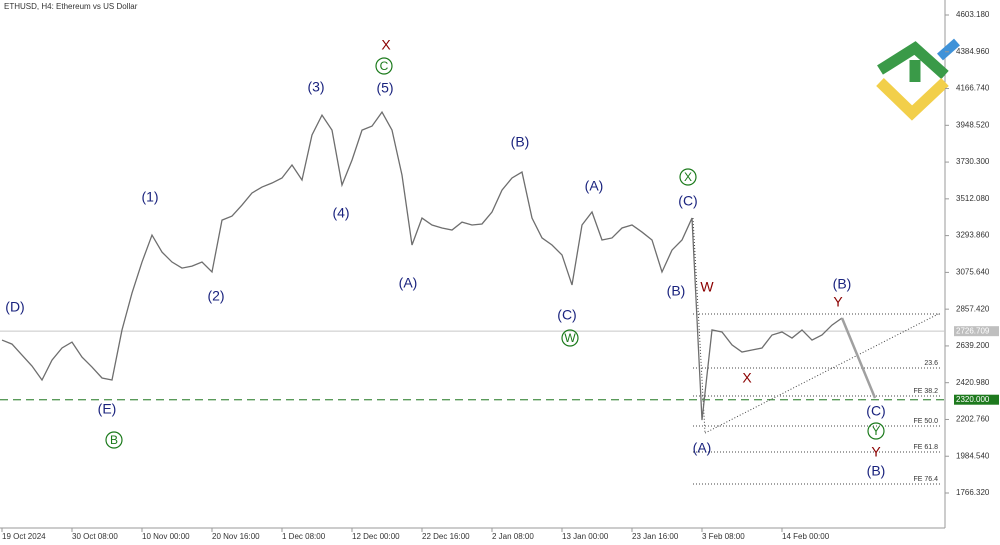 The image size is (1000, 545). Describe the element at coordinates (973, 308) in the screenshot. I see `y-tick-label: 2857.420` at that location.